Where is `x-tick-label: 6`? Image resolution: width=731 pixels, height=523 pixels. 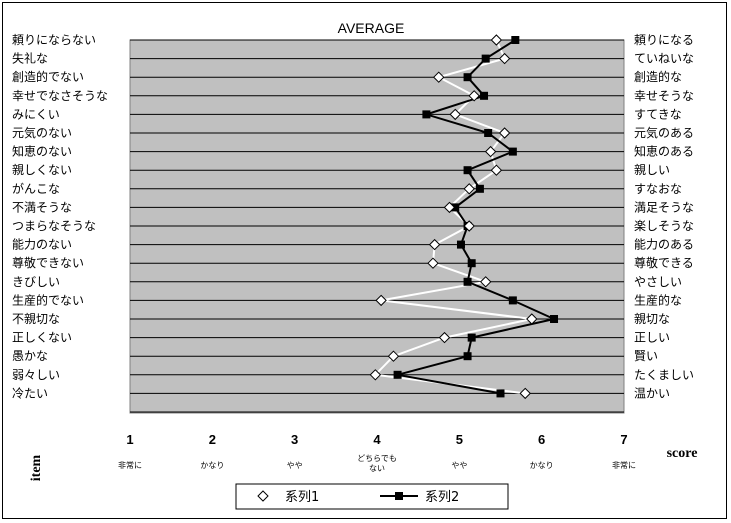 x-tick-label: 6 is located at coordinates (541, 439).